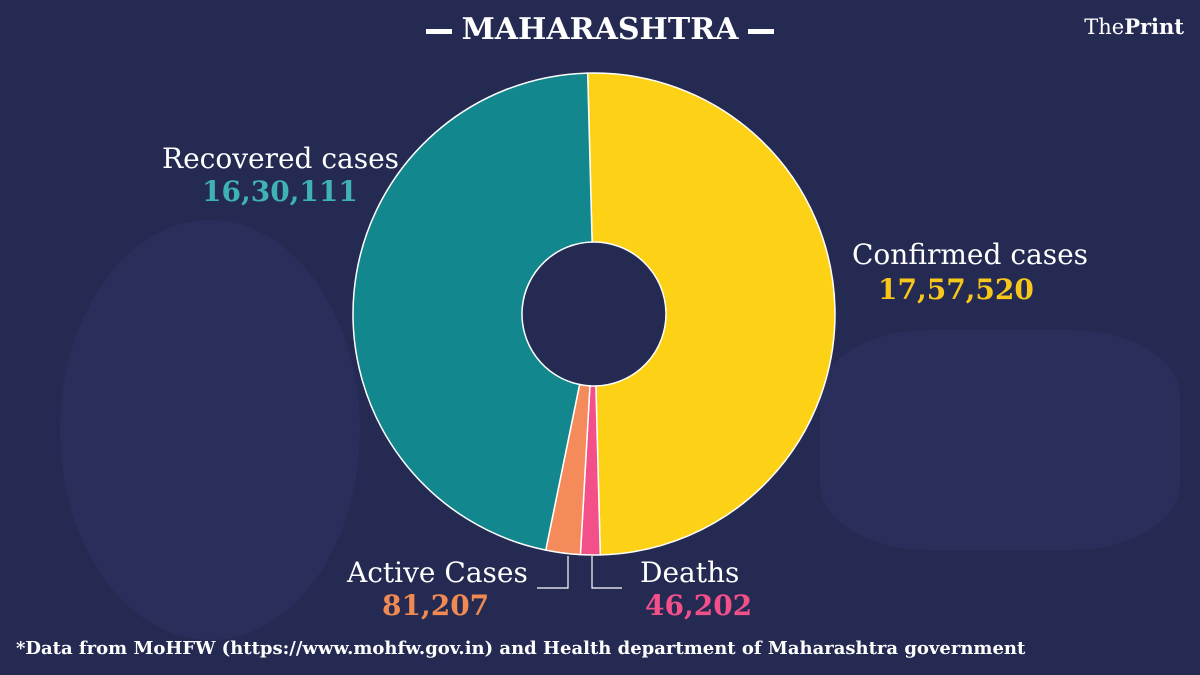 The image size is (1200, 675). I want to click on confirmed-label: Confirmed cases, so click(970, 254).